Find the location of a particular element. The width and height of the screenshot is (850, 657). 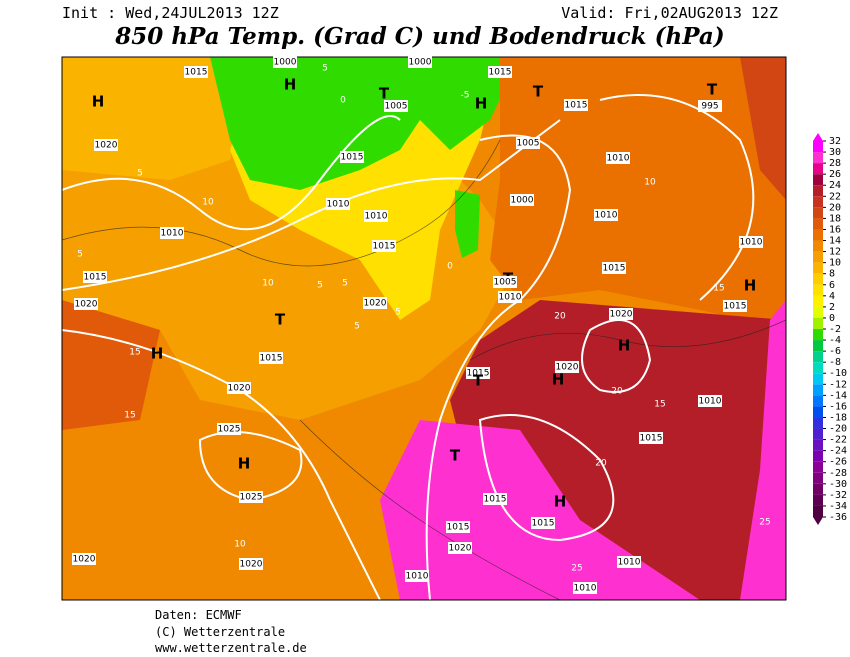

colorbar-label: -16 is located at coordinates (838, 406).